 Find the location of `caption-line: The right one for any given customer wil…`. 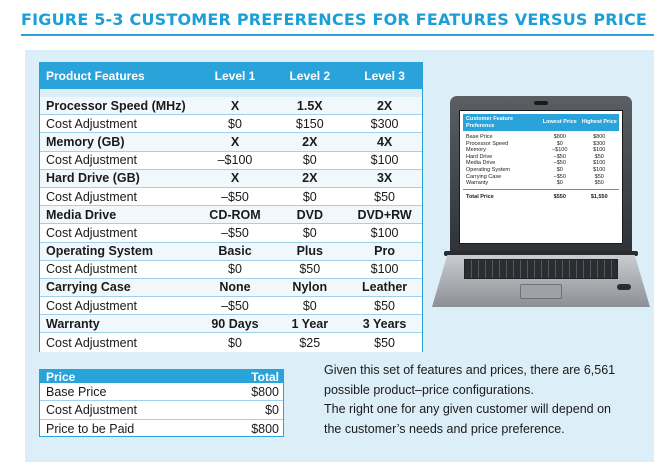

caption-line: The right one for any given customer wil… is located at coordinates (467, 409).